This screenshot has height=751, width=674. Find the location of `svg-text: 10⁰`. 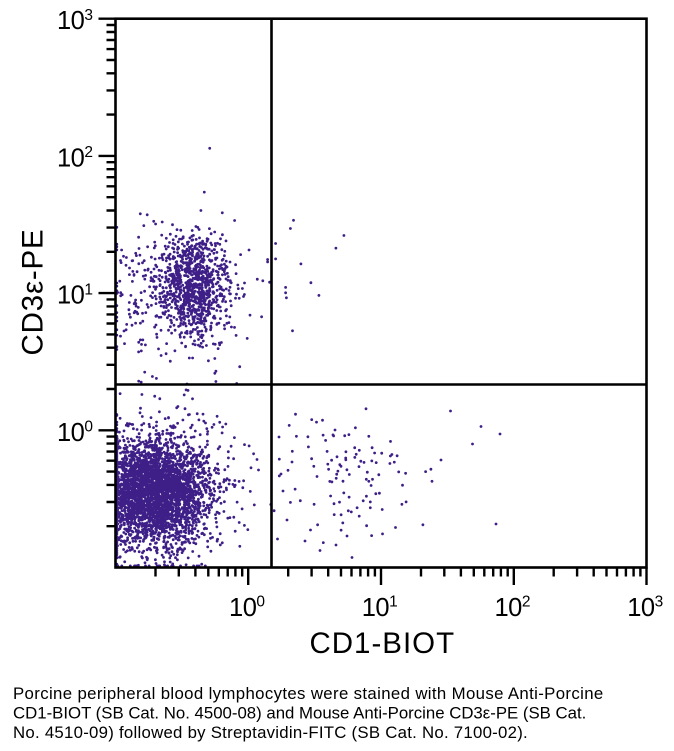

svg-text: 10⁰ is located at coordinates (247, 608).